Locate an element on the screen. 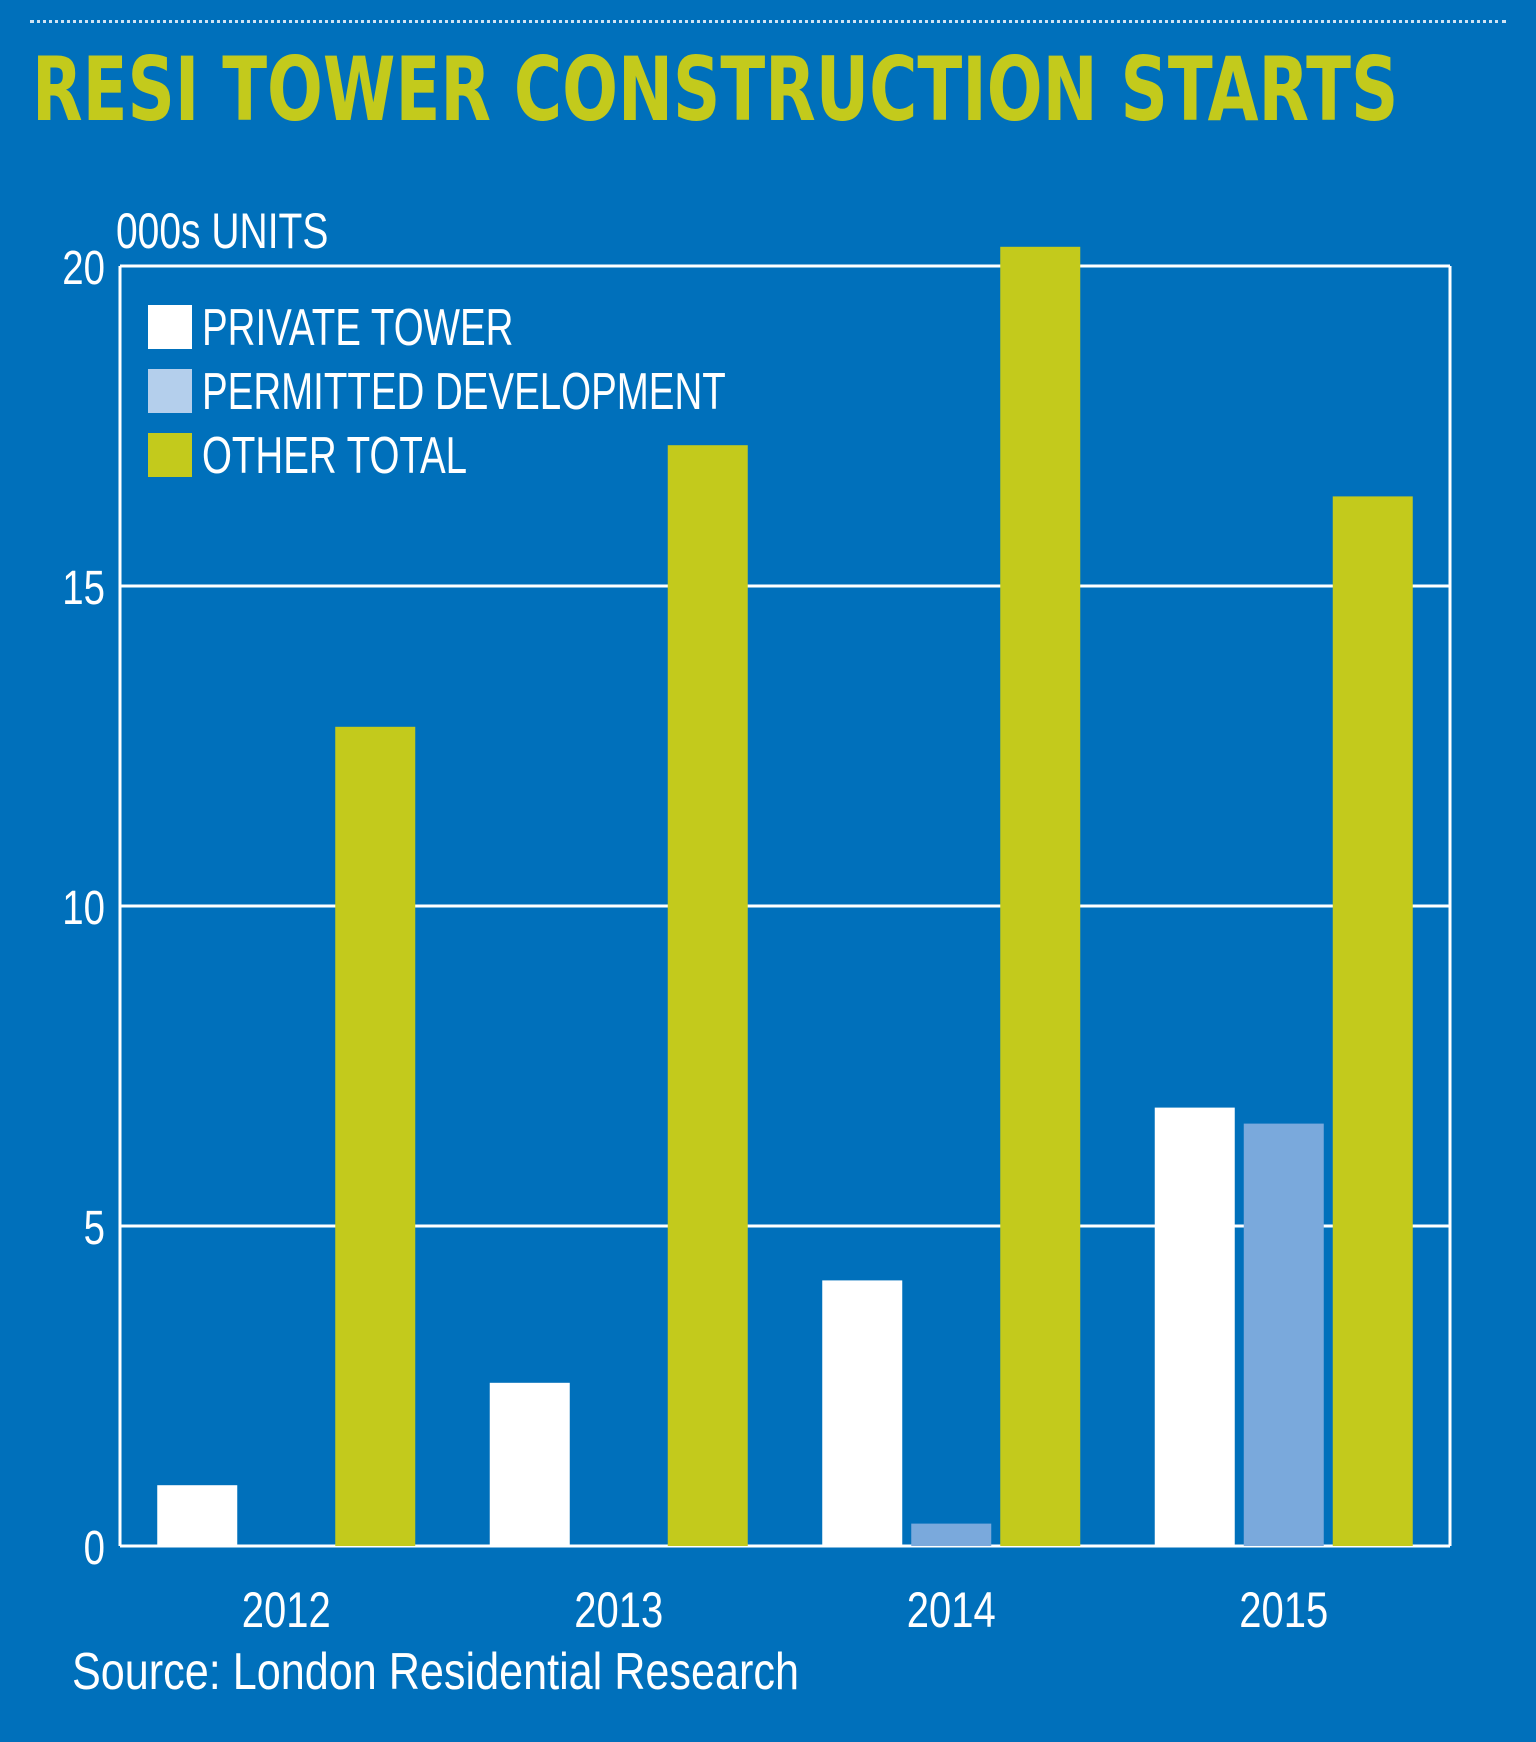 The width and height of the screenshot is (1536, 1742). bar-other-total-2014 is located at coordinates (1040, 896).